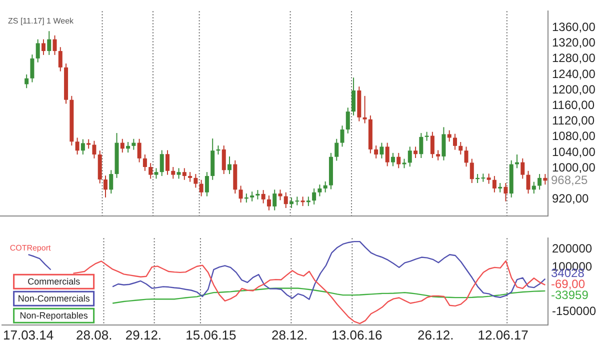 This screenshot has height=351, width=600. What do you see at coordinates (574, 311) in the screenshot?
I see `y-tick-label: -150000` at bounding box center [574, 311].